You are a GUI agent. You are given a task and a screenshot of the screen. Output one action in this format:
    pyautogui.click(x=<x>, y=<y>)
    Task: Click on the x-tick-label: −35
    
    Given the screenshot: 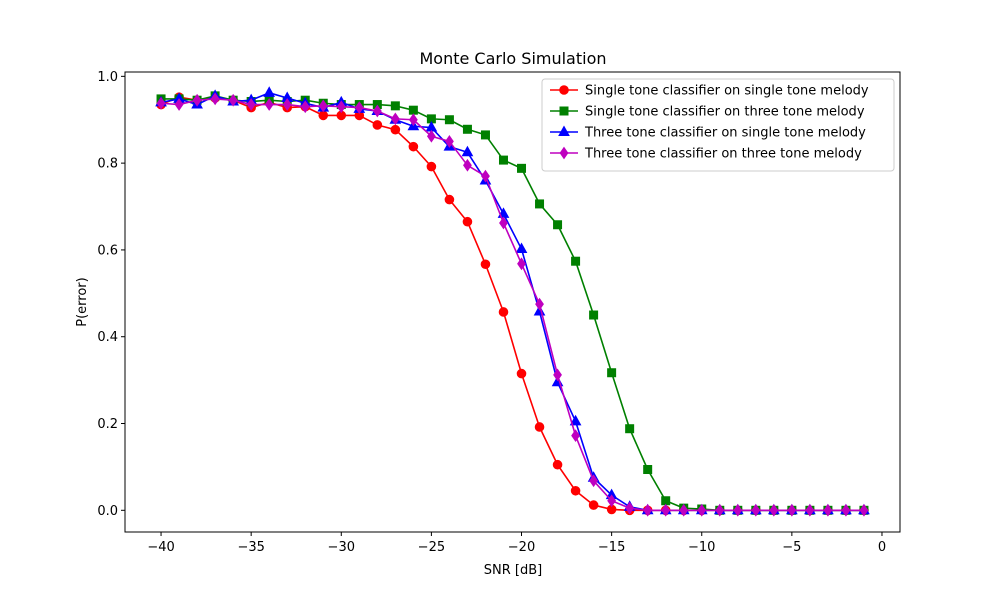 What is the action you would take?
    pyautogui.click(x=250, y=547)
    